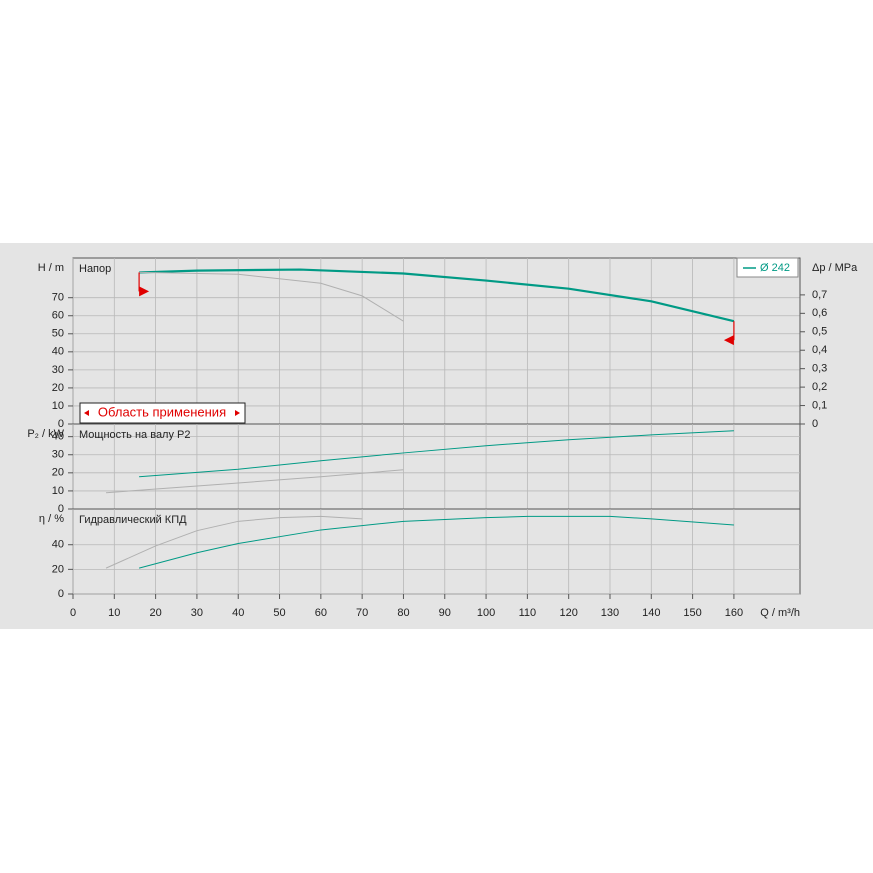 The image size is (873, 873). I want to click on x-tick-label: 110, so click(528, 613).